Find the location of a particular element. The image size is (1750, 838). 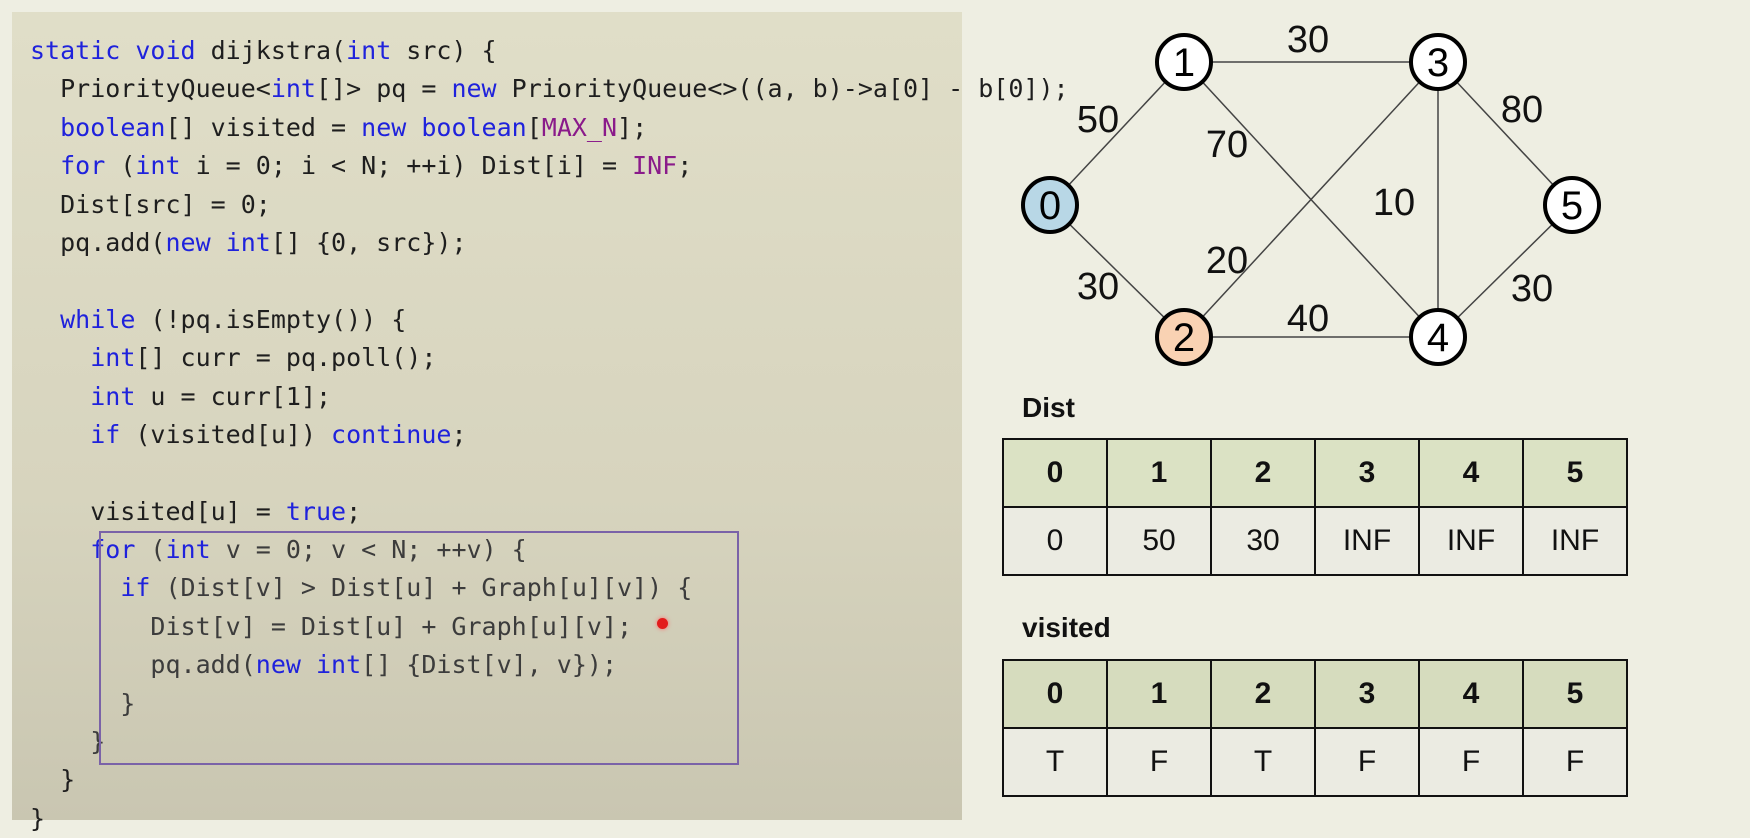

code-token: visited[u] = is located at coordinates (158, 511).